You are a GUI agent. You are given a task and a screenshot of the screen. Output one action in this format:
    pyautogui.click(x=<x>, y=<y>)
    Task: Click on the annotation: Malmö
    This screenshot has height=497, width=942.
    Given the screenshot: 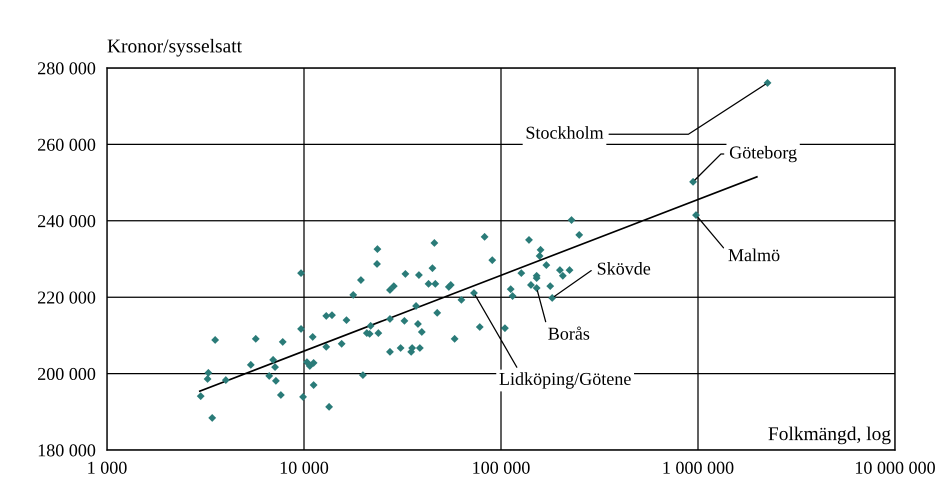 What is the action you would take?
    pyautogui.click(x=754, y=255)
    